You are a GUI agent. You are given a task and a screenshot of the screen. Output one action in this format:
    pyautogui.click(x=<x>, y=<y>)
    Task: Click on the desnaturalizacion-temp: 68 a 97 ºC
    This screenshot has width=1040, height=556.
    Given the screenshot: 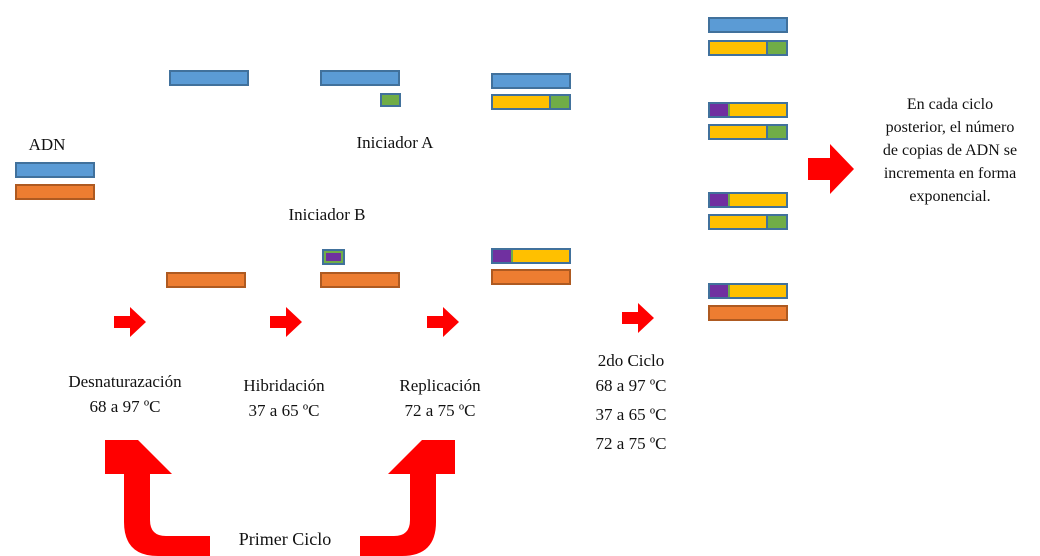 What is the action you would take?
    pyautogui.click(x=125, y=406)
    